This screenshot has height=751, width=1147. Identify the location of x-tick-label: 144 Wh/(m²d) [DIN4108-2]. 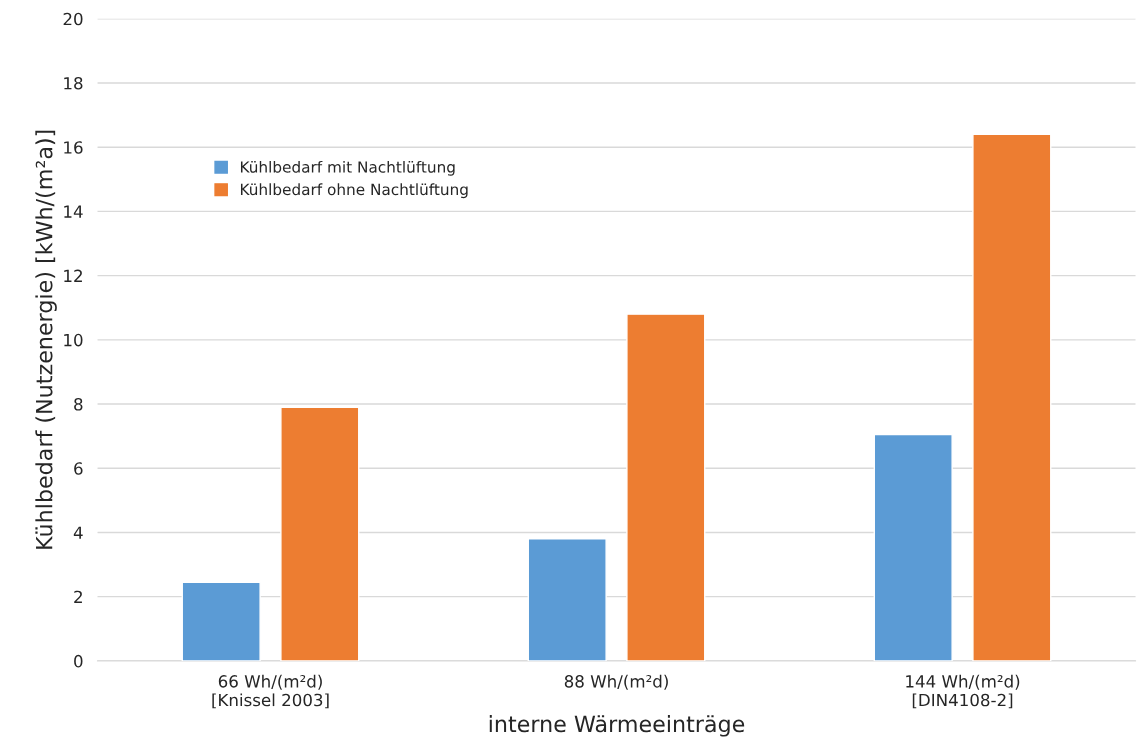
(963, 691).